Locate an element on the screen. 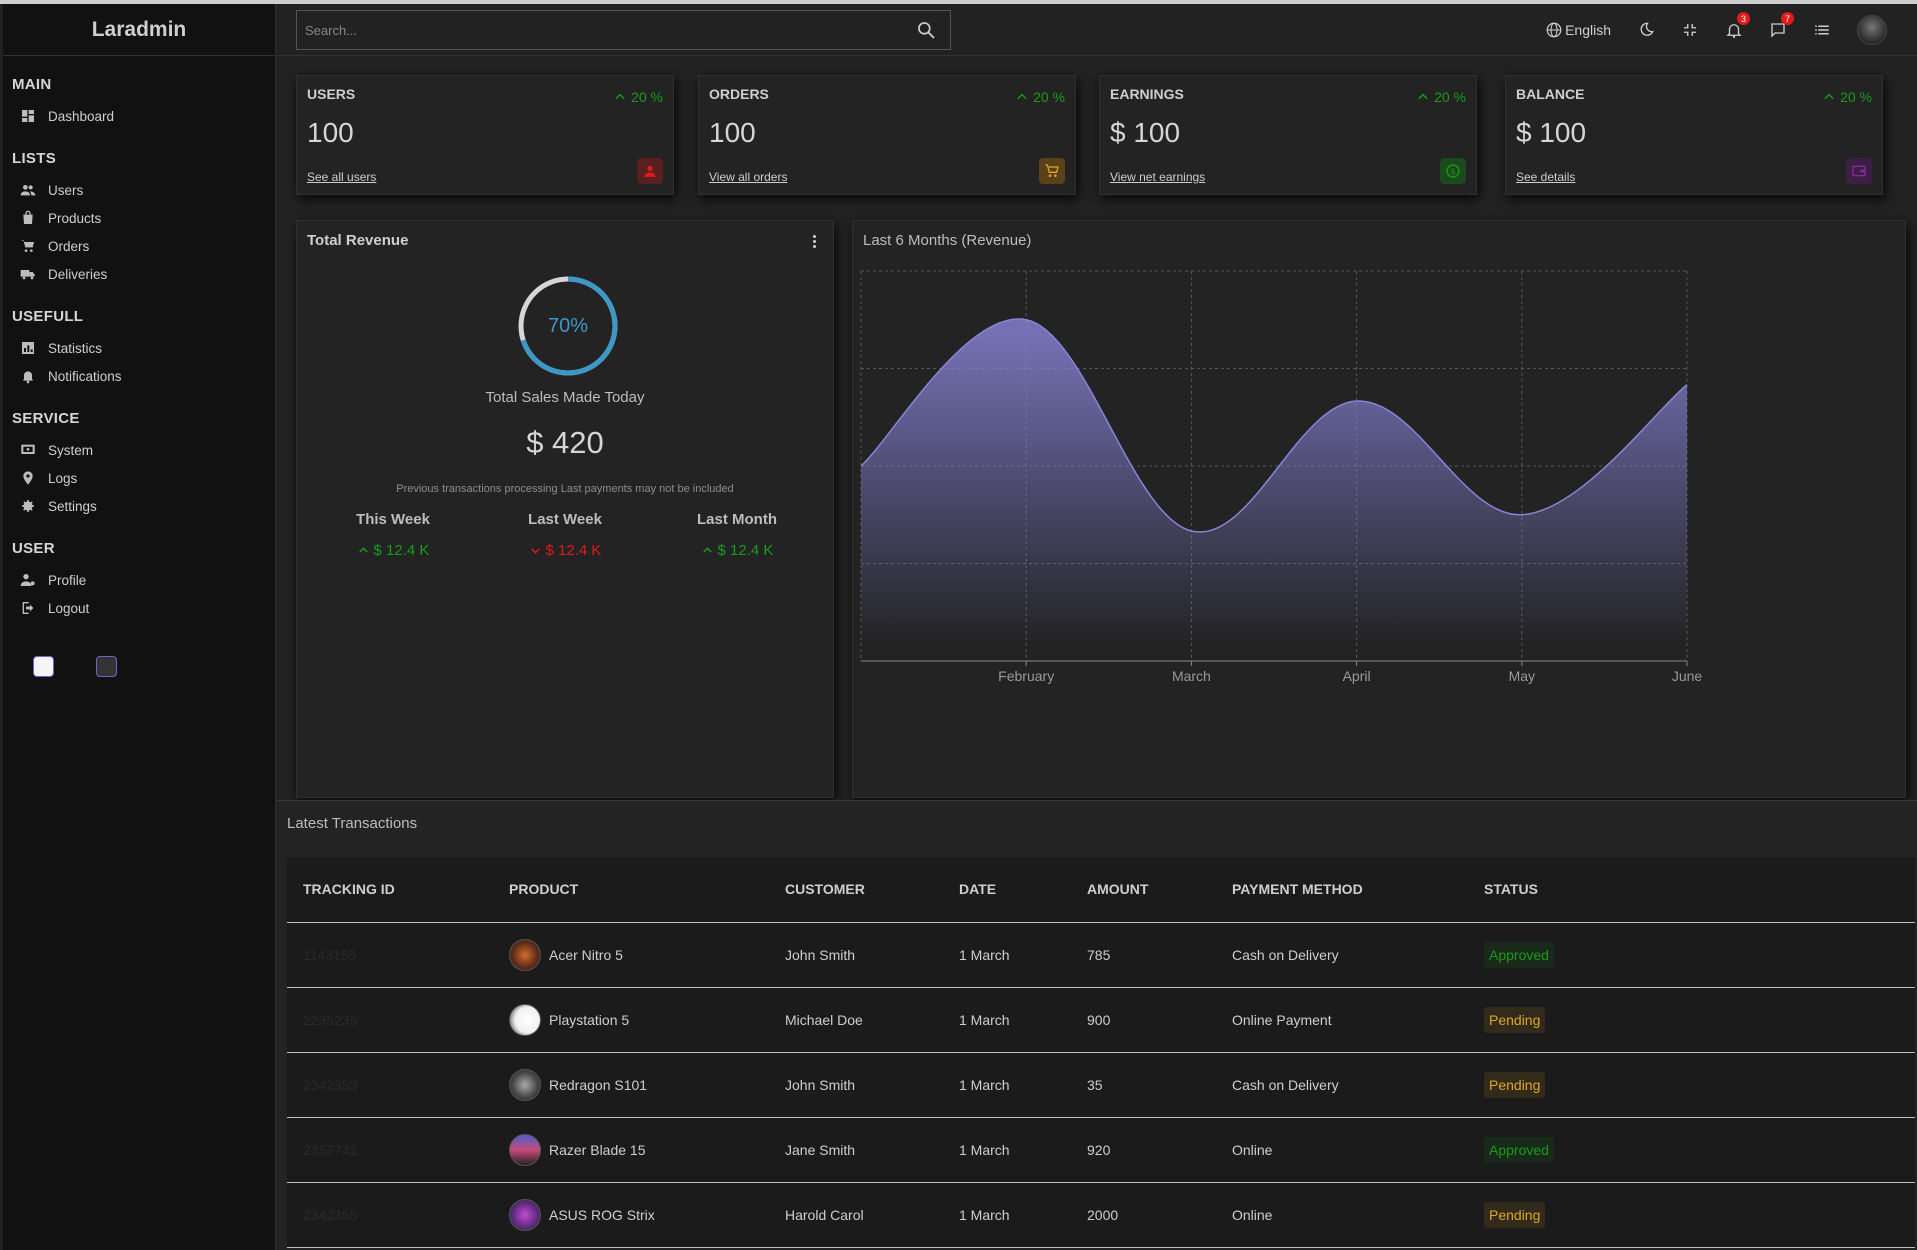  cart-icon is located at coordinates (1052, 171).